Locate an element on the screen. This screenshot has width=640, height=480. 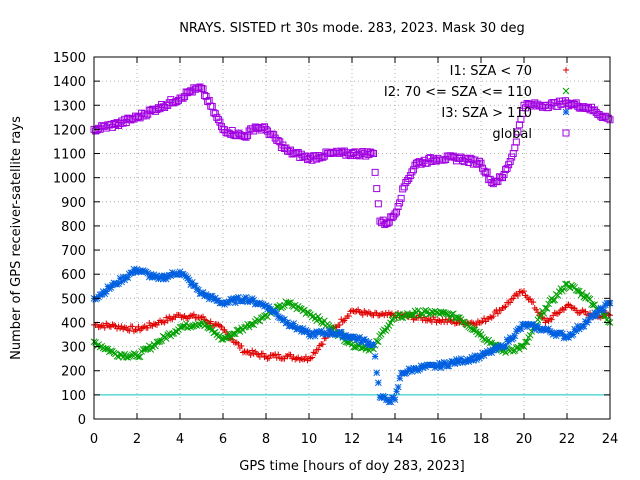
y-tick-label: 100 is located at coordinates (73, 396).